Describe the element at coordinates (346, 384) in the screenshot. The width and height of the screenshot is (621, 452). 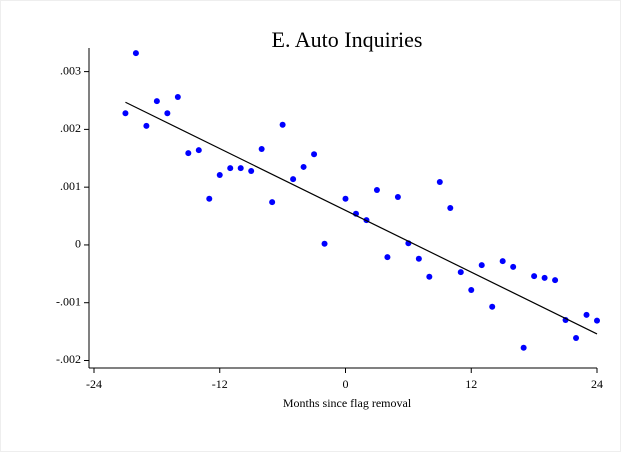
I see `x-tick-label: 0` at that location.